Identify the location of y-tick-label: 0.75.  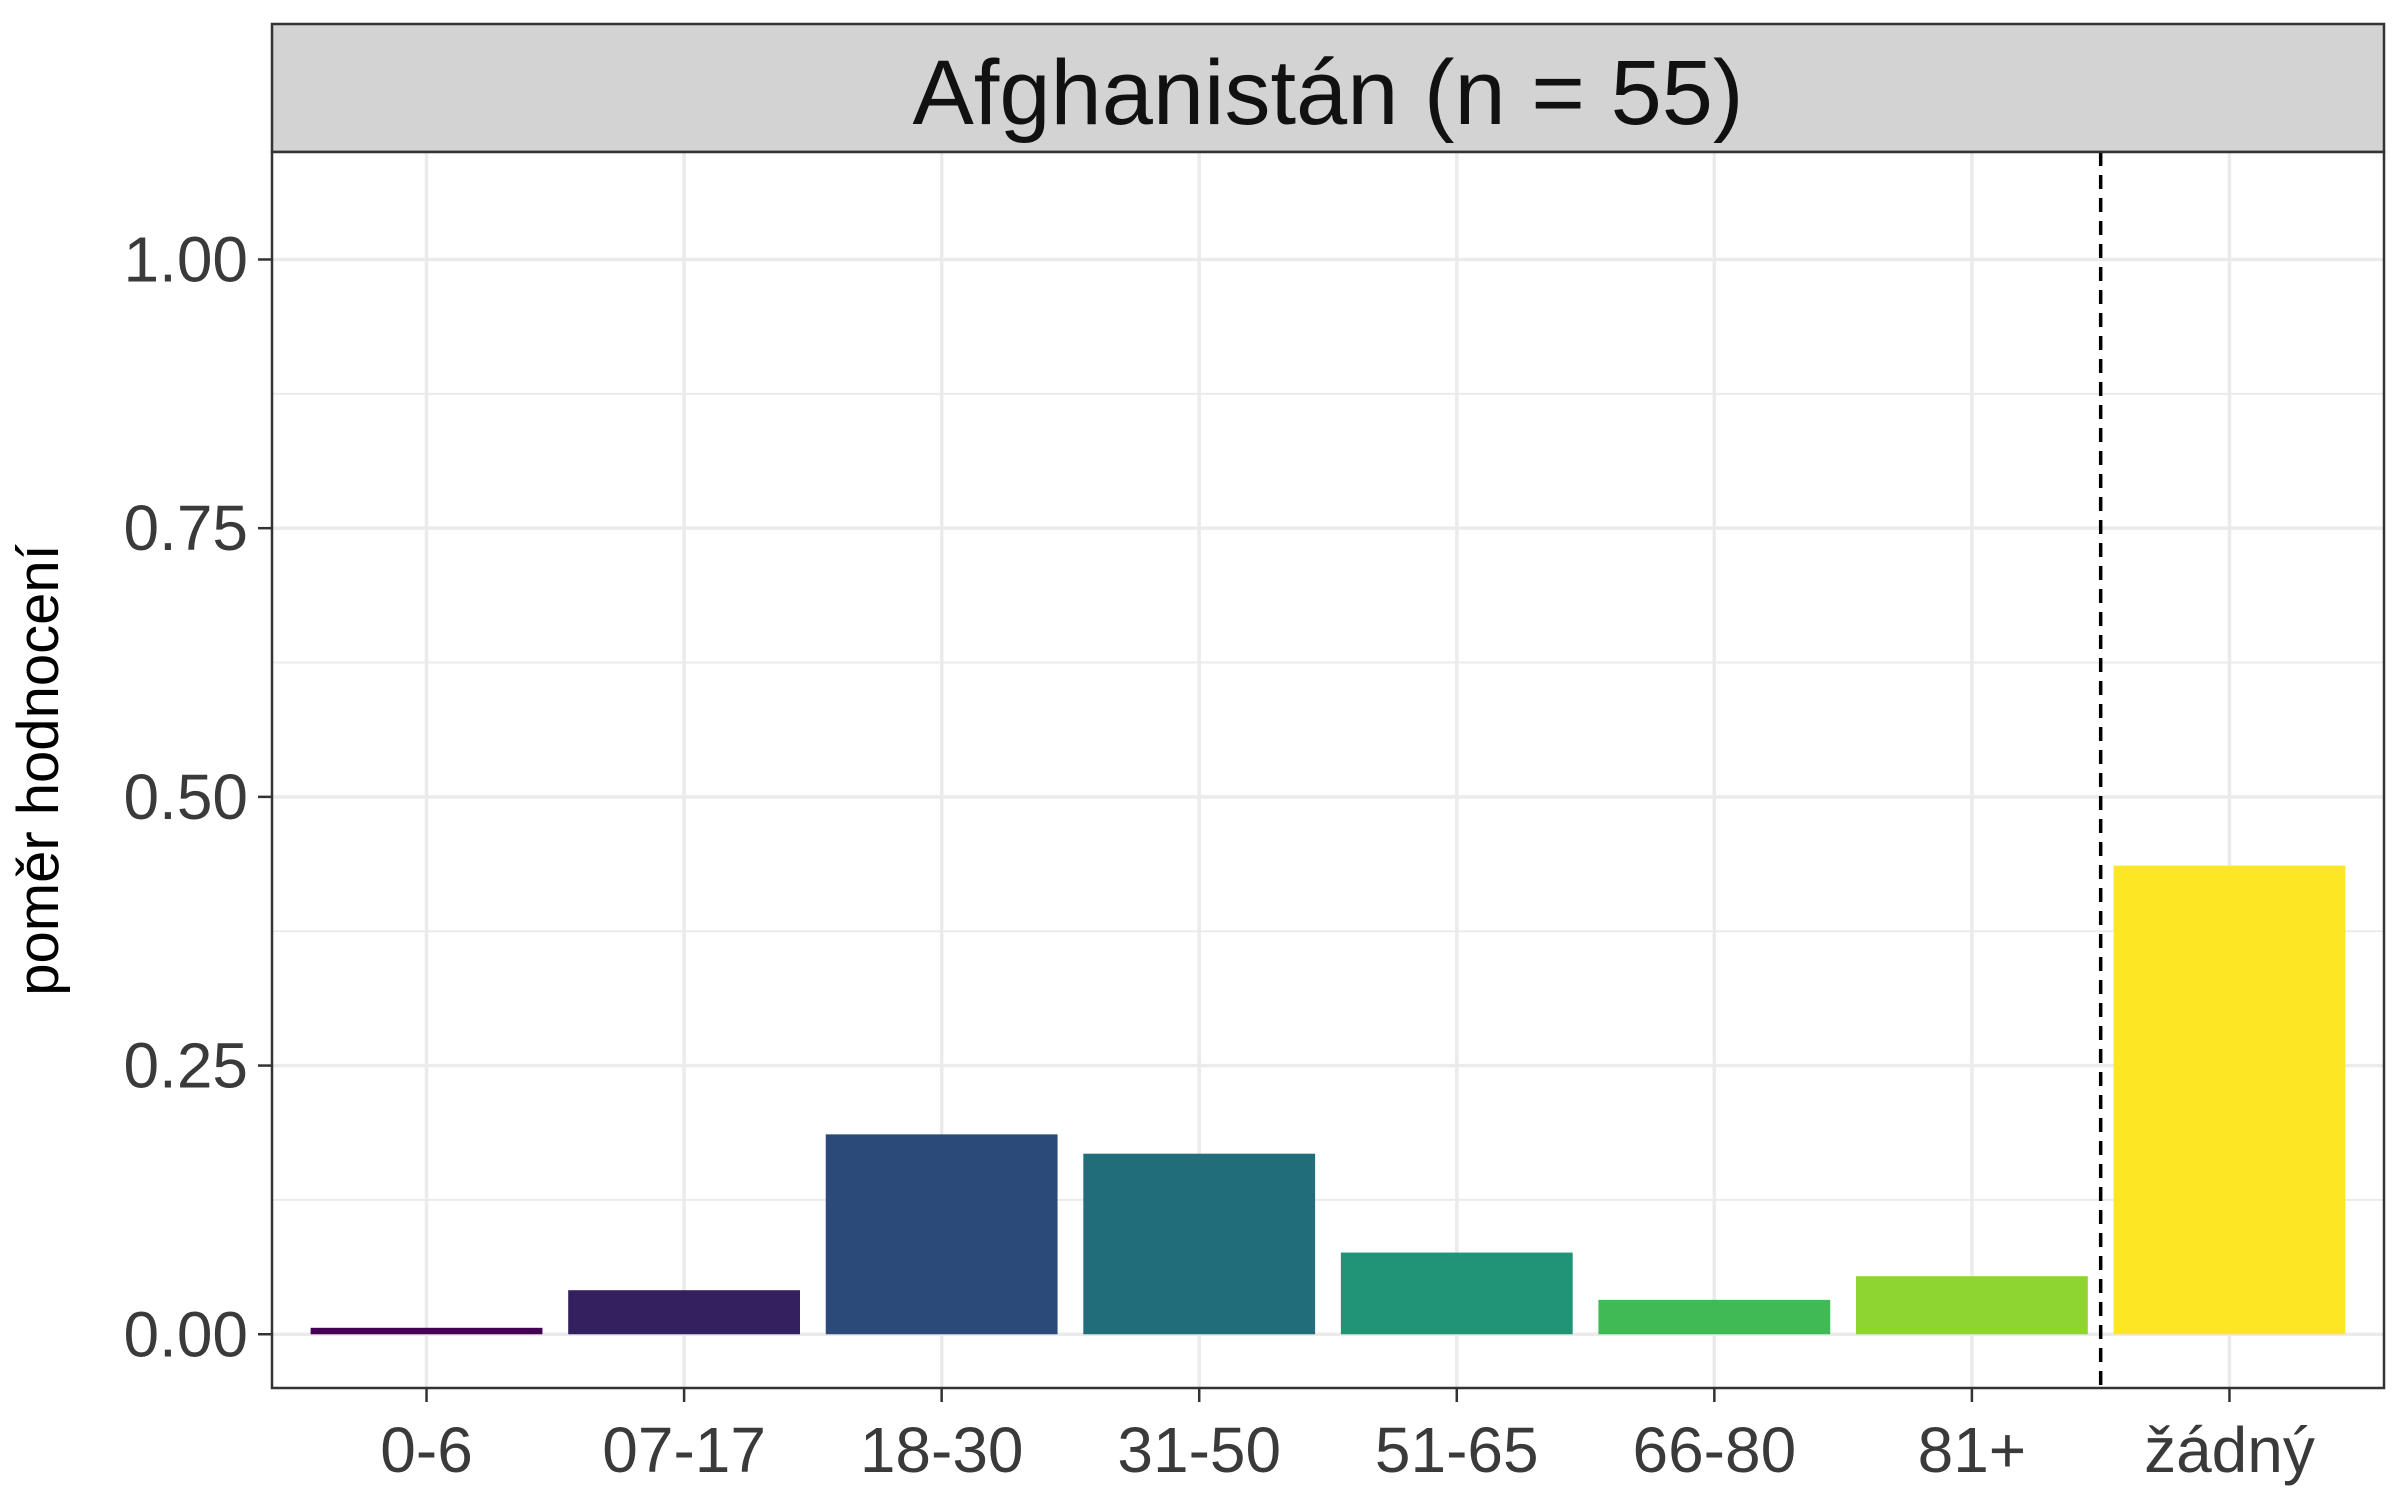
(185, 528).